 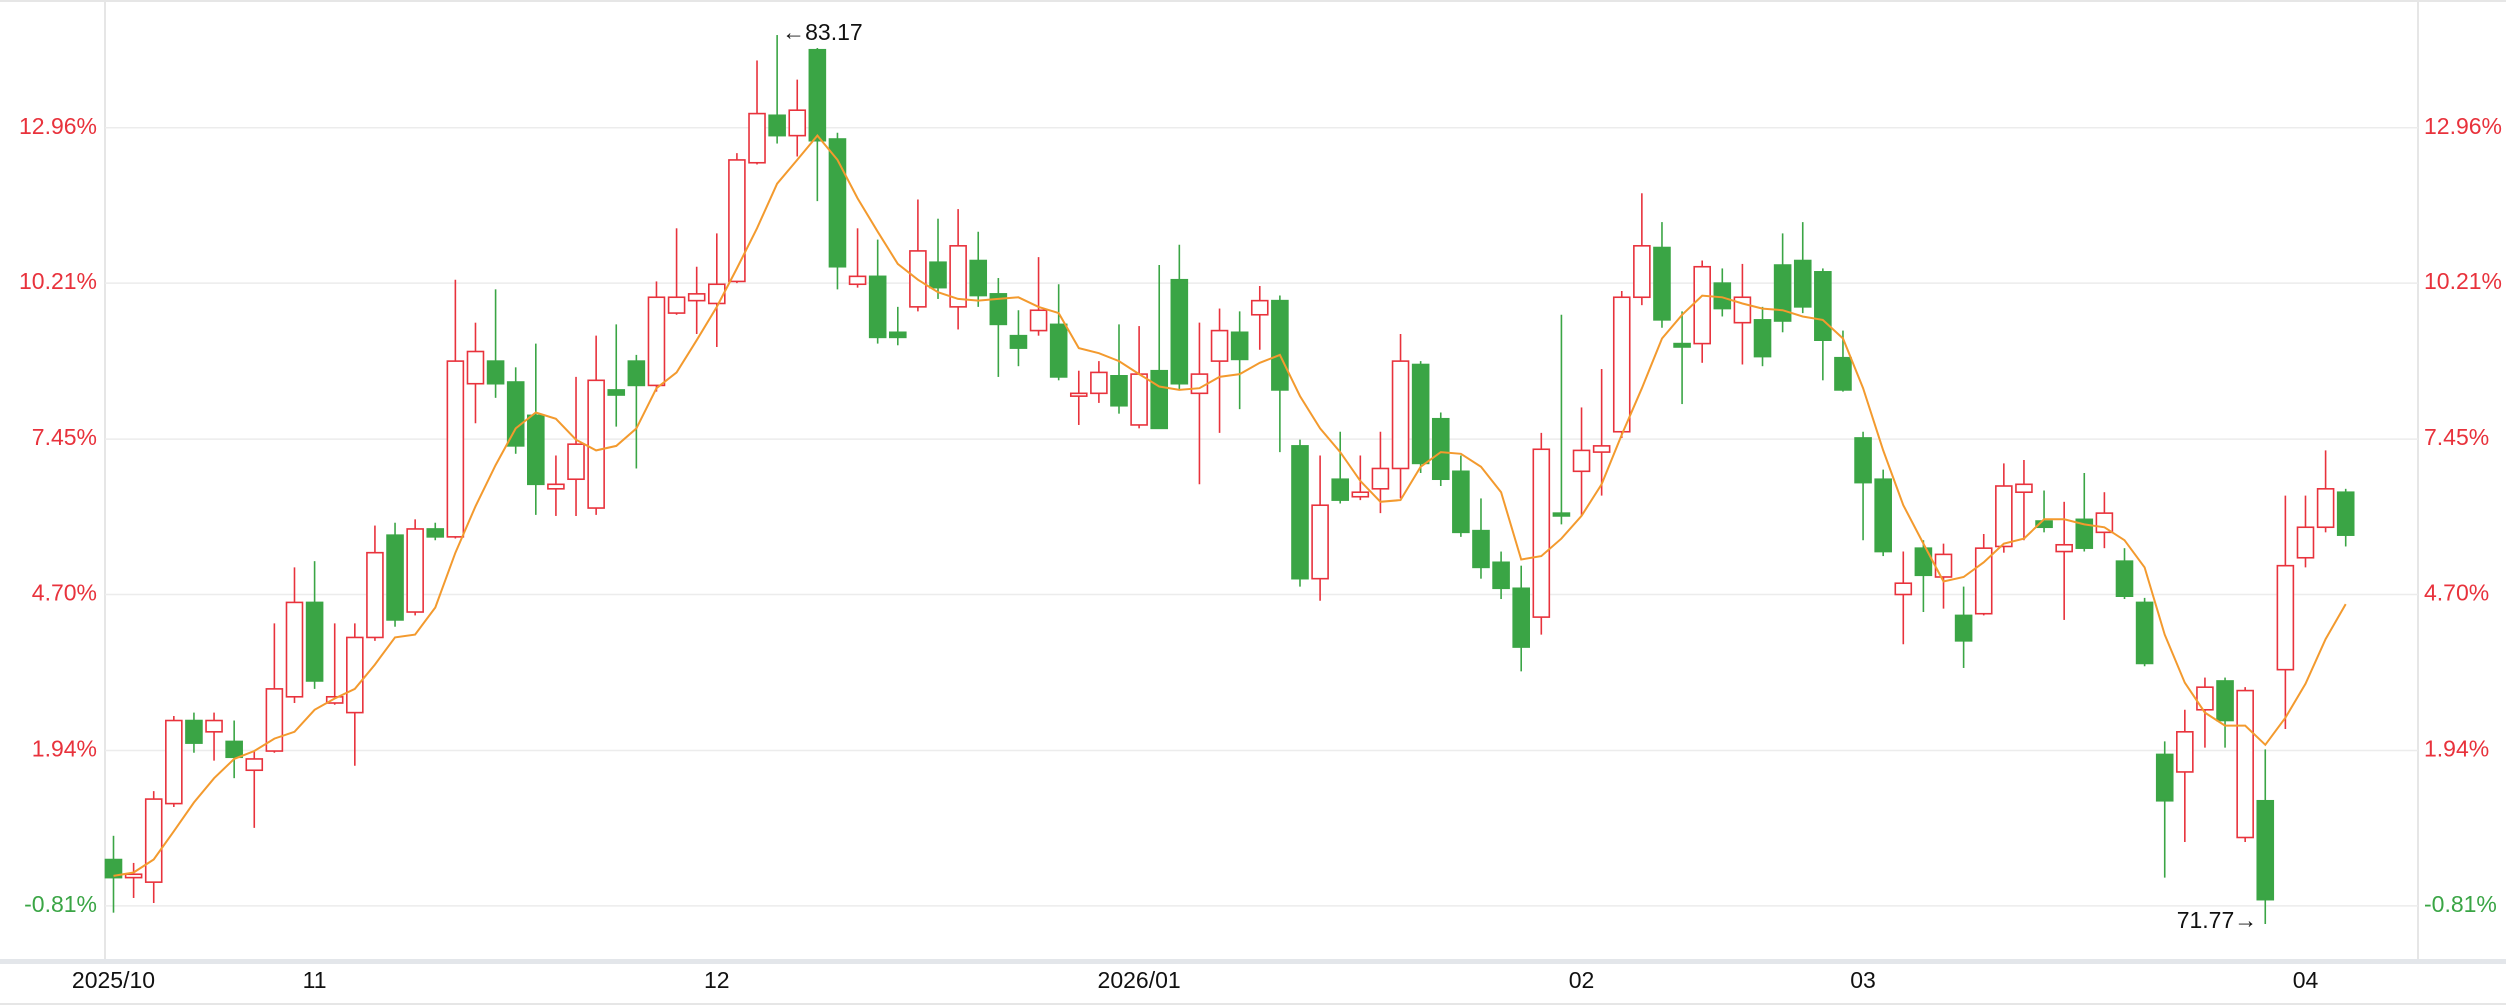 What do you see at coordinates (113, 980) in the screenshot?
I see `x-tick-label: 2025/10` at bounding box center [113, 980].